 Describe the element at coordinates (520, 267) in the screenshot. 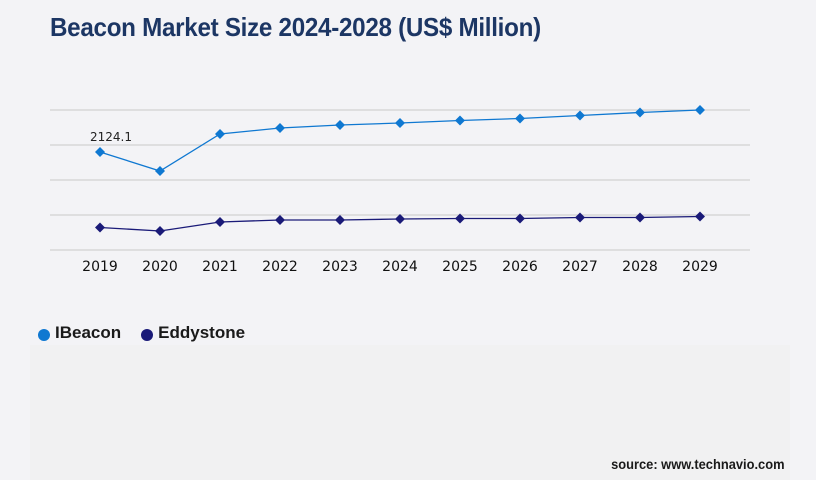

I see `x-tick-label: 2026` at that location.